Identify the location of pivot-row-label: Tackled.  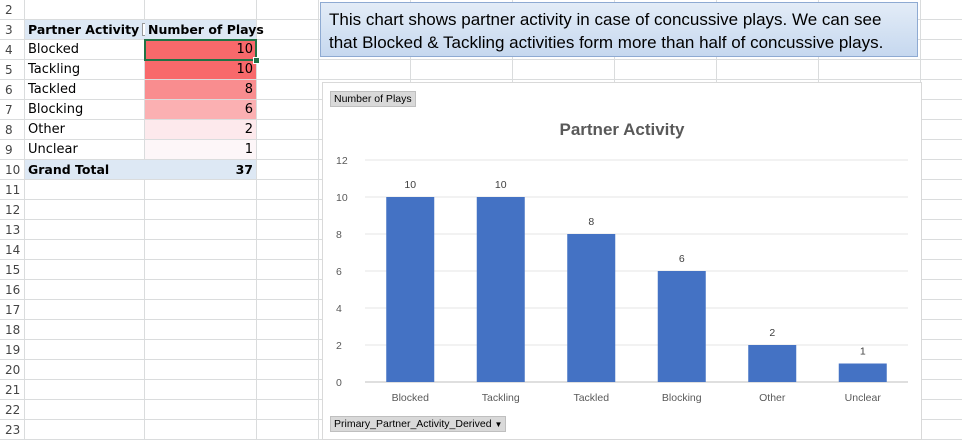
(52, 89).